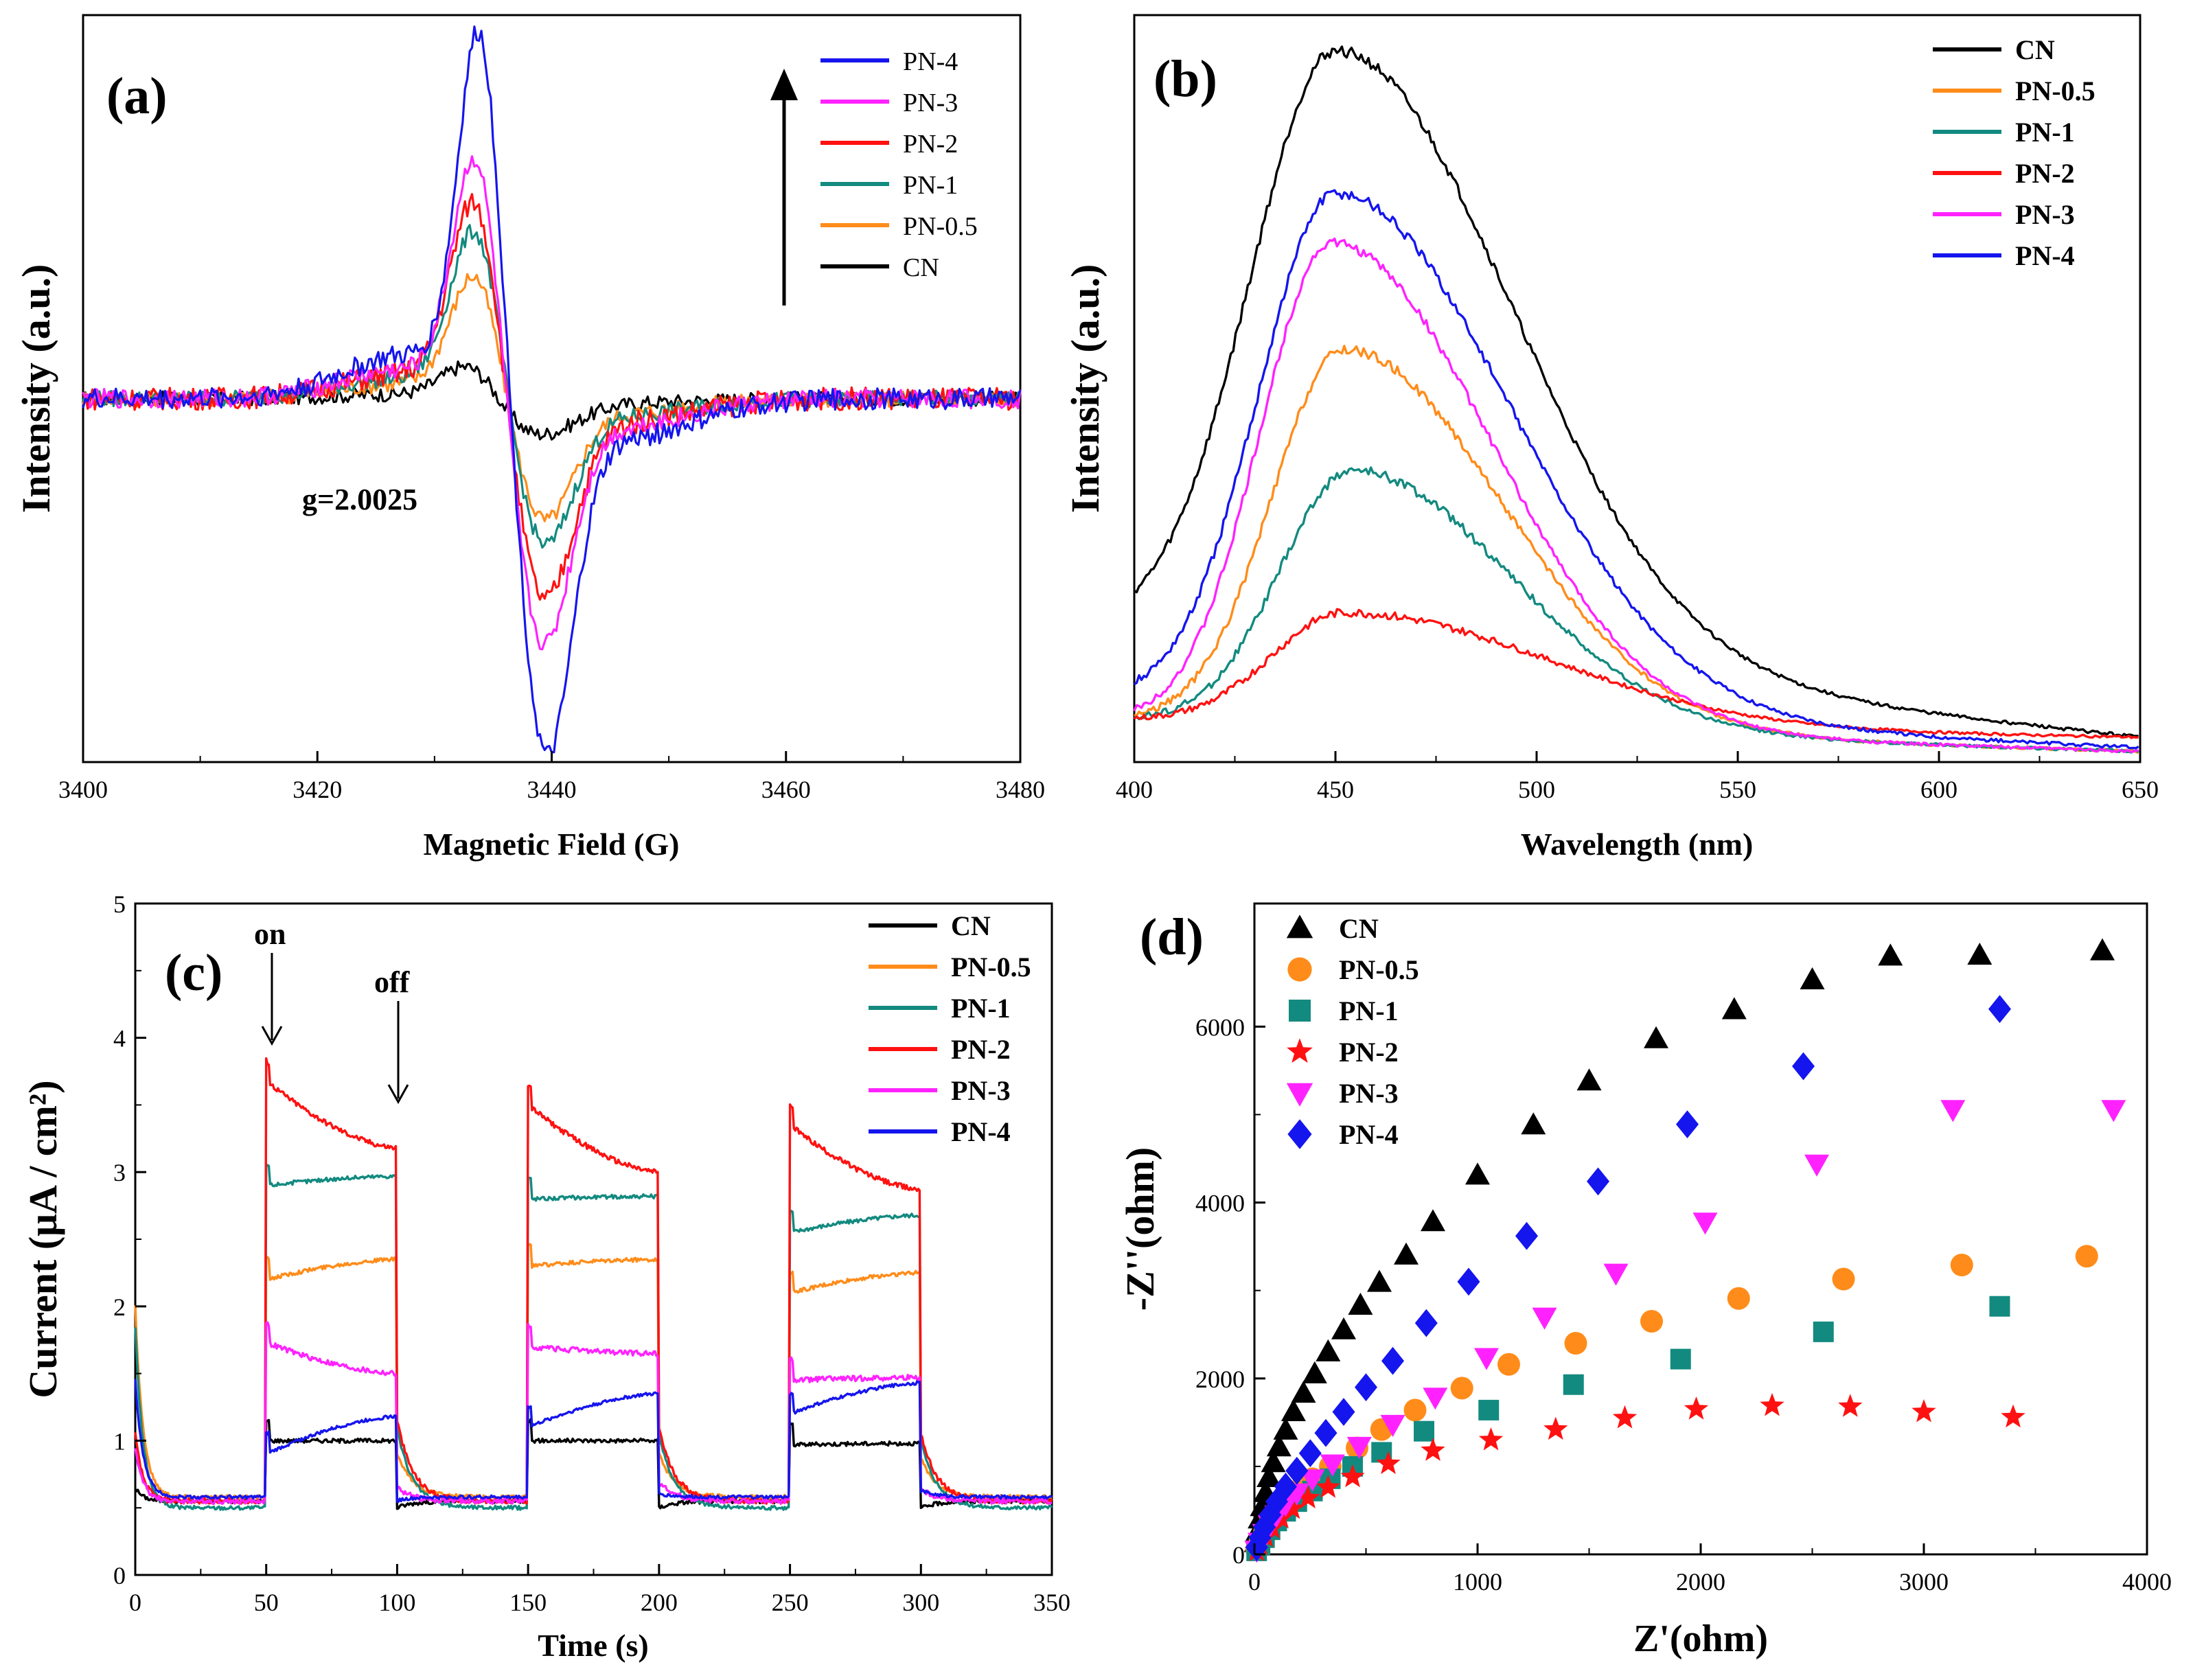 This screenshot has width=2193, height=1680. What do you see at coordinates (1477, 1582) in the screenshot?
I see `x-tick-label: 1000` at bounding box center [1477, 1582].